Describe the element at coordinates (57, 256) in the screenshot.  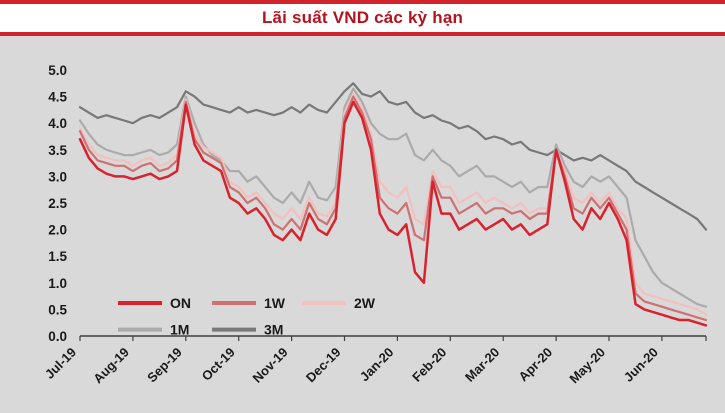
I see `y-tick-label: 1.5` at that location.